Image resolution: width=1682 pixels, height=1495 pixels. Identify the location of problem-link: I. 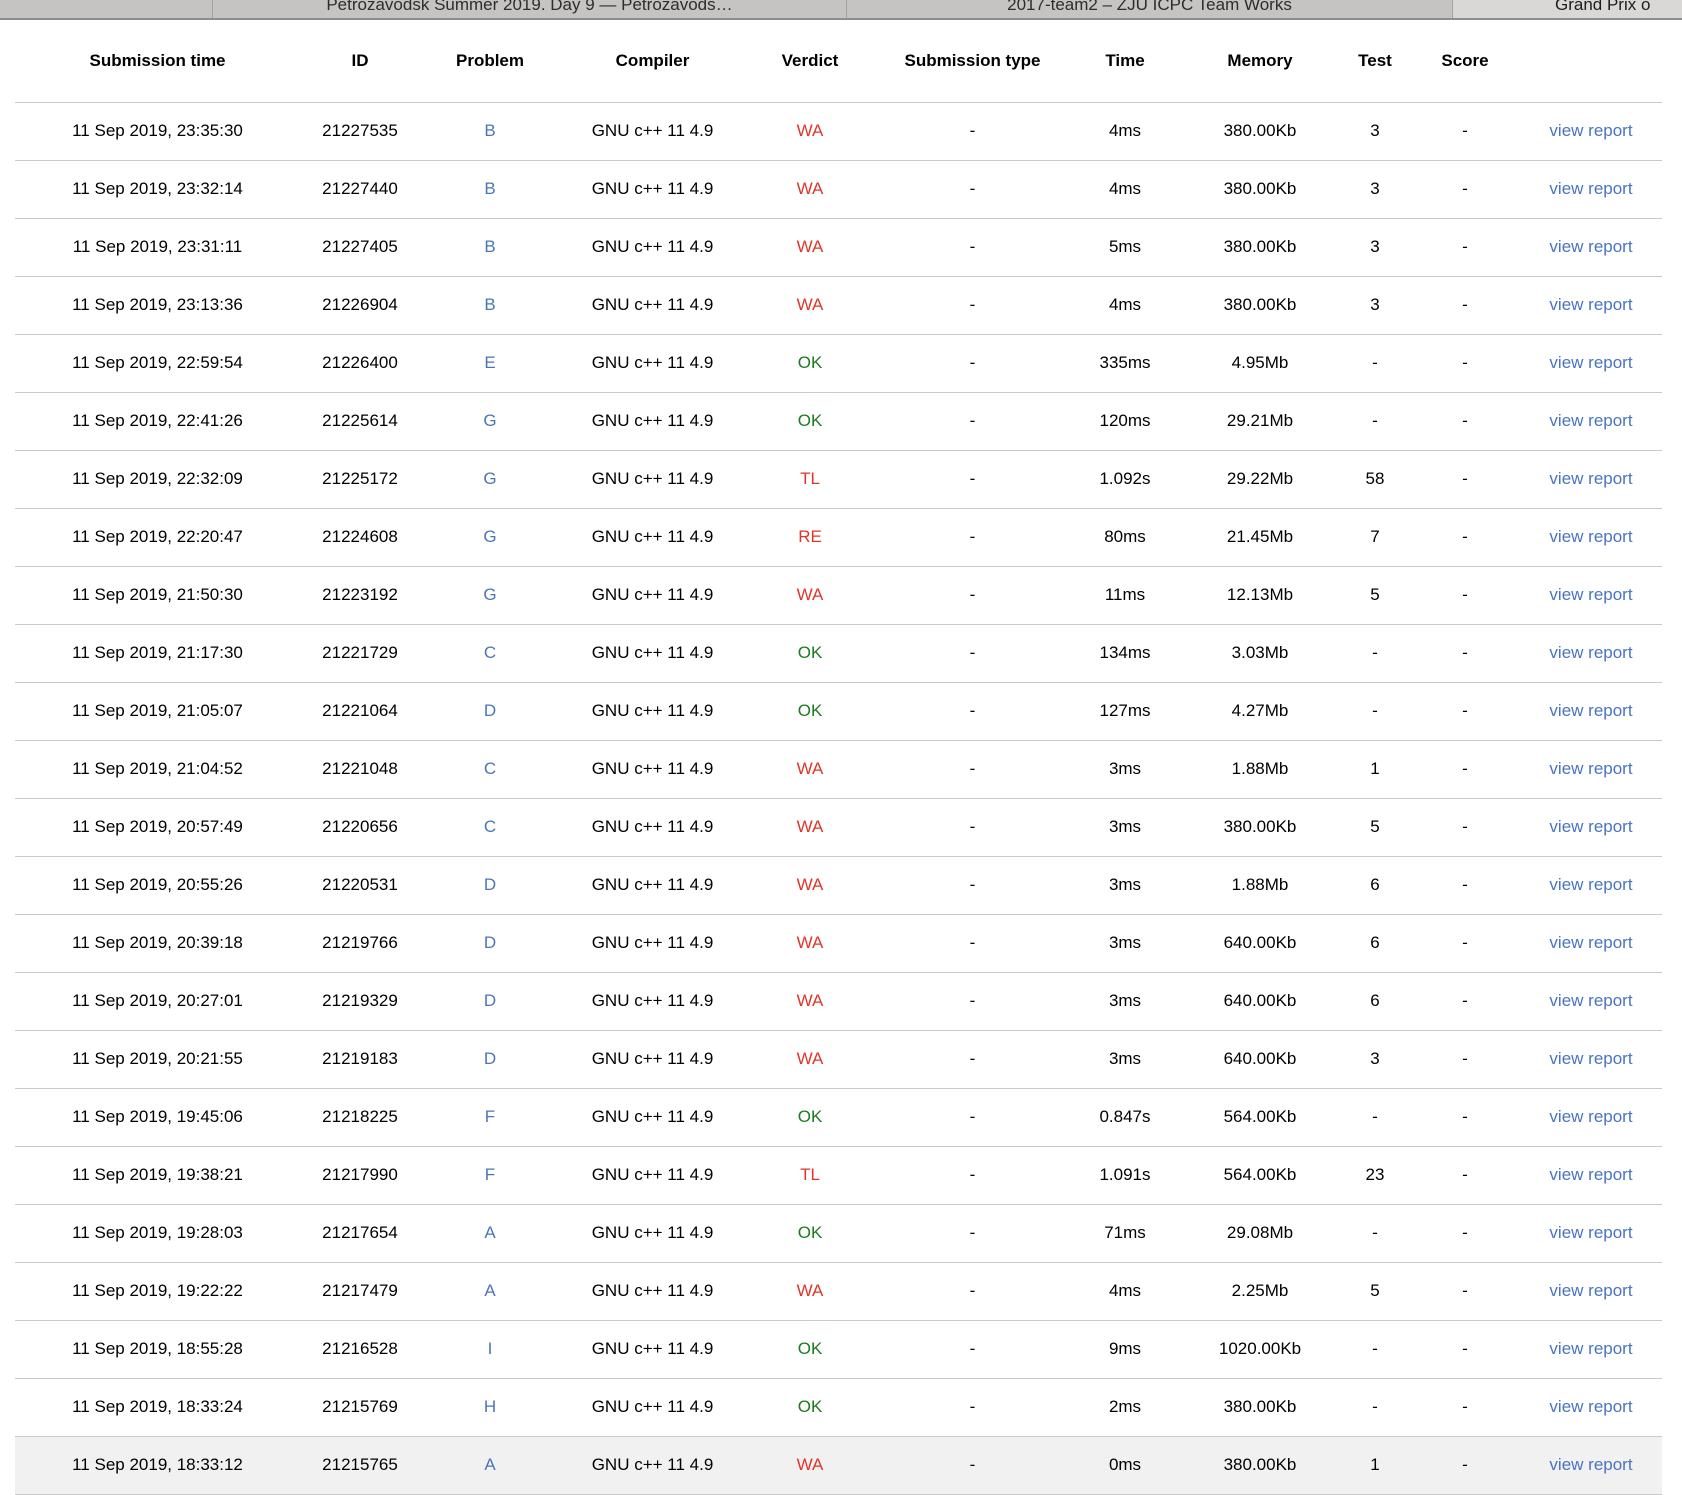
(490, 1348).